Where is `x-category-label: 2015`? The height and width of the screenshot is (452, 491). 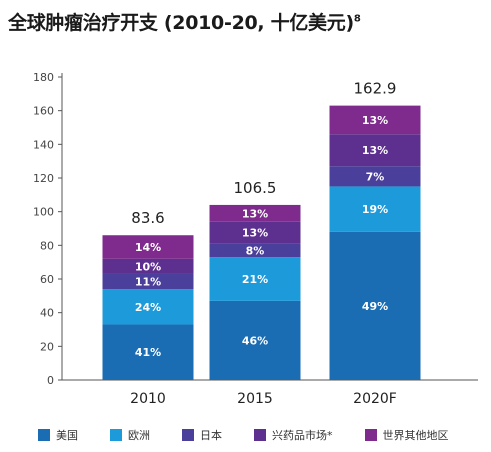
x-category-label: 2015 is located at coordinates (255, 399).